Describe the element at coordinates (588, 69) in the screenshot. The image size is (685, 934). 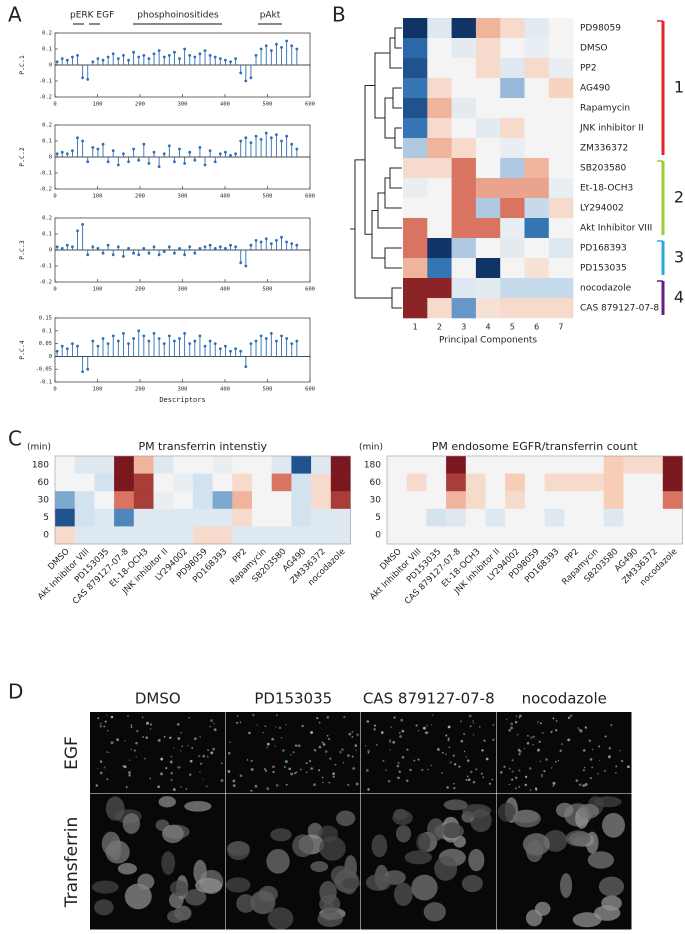
I see `row-label: PP2` at that location.